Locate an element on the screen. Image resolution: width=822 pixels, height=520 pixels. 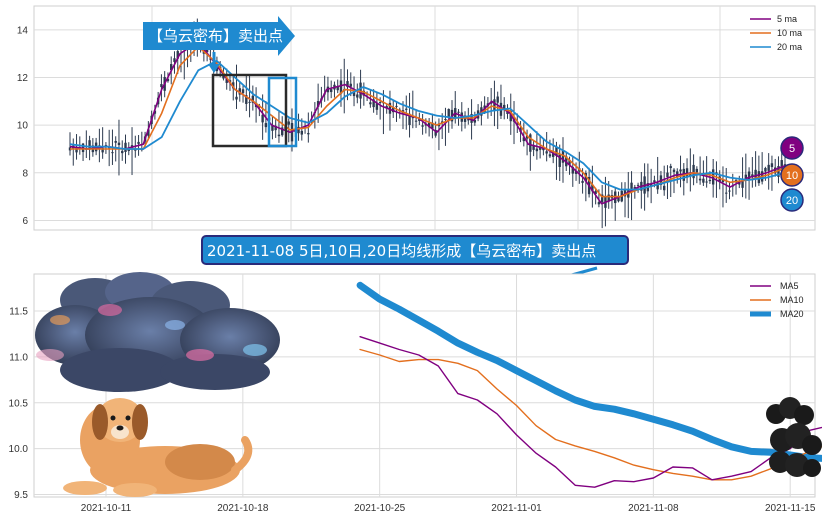
bottom-y-tick-label: 11.5 is located at coordinates (18, 312).